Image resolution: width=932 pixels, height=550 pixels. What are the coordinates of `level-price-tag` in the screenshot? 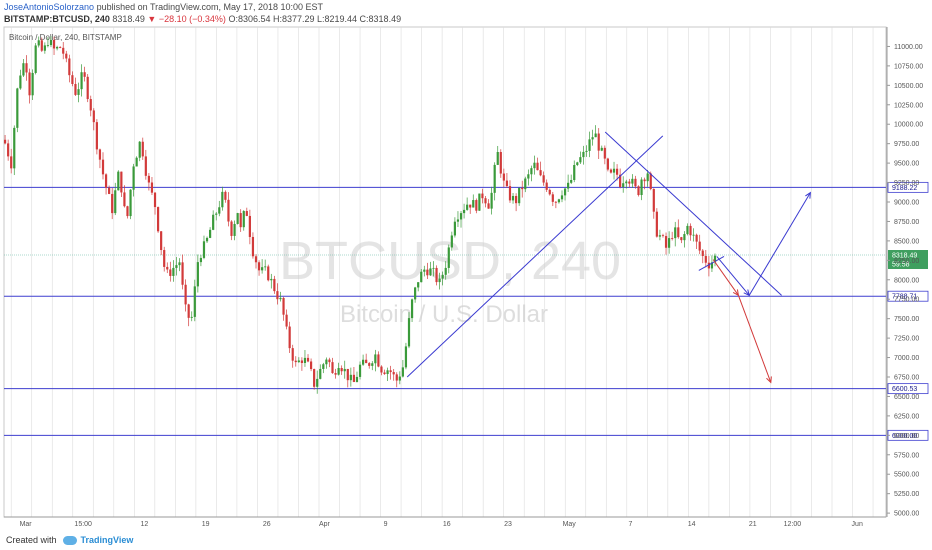 It's located at (908, 187).